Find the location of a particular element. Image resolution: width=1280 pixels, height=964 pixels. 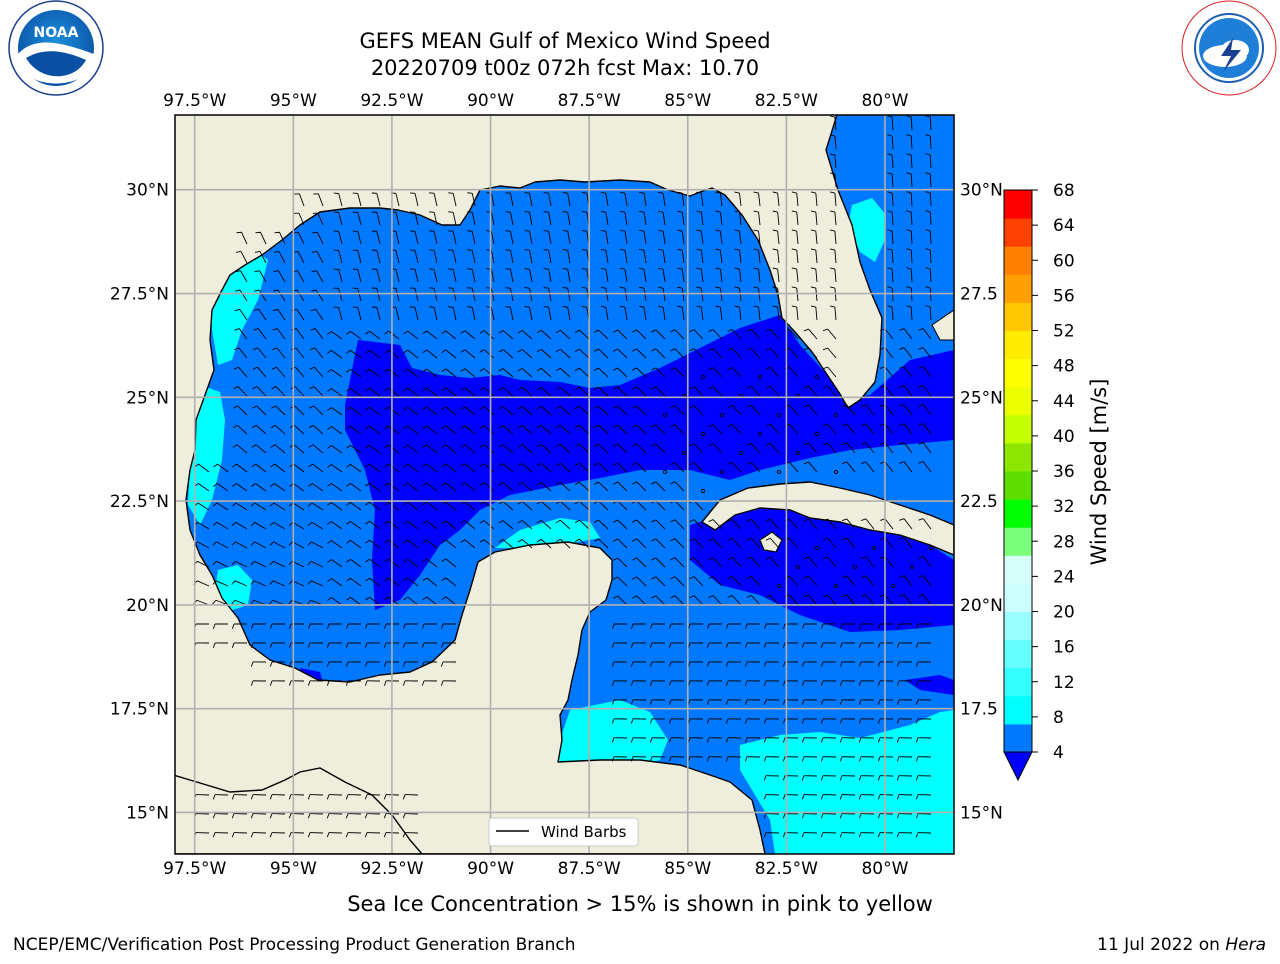

map-legend: Wind Barbs is located at coordinates (563, 832).